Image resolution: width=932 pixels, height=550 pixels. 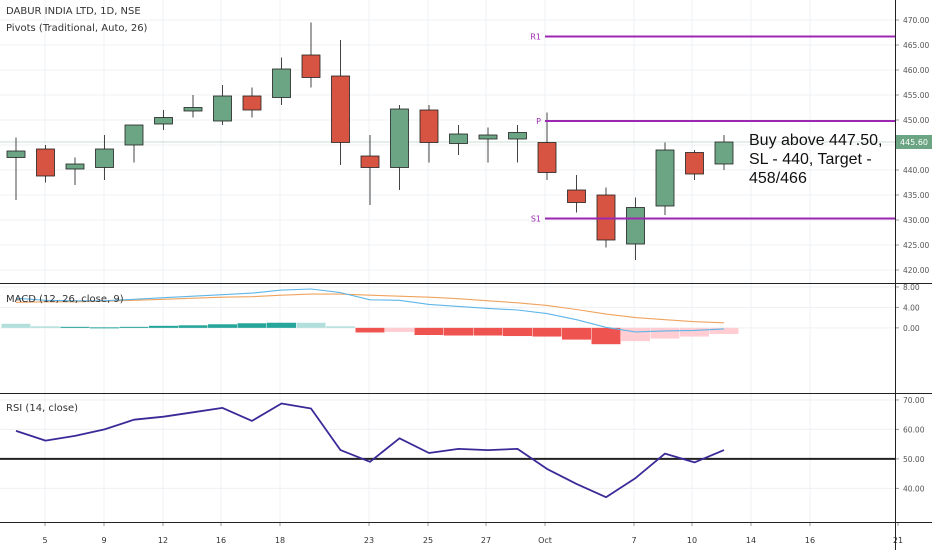 What do you see at coordinates (535, 37) in the screenshot?
I see `pivot-label-r1: R1` at bounding box center [535, 37].